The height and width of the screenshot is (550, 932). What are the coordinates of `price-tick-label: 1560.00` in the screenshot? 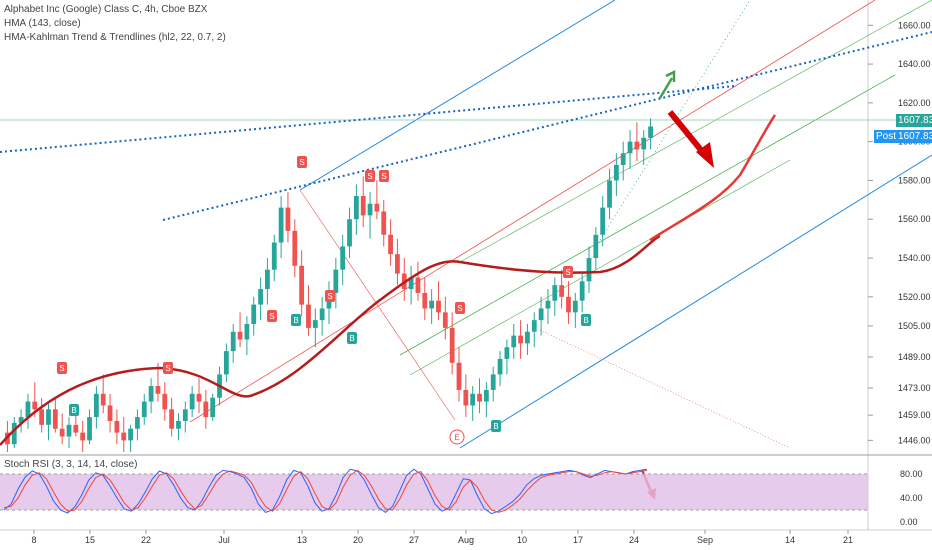 It's located at (914, 219).